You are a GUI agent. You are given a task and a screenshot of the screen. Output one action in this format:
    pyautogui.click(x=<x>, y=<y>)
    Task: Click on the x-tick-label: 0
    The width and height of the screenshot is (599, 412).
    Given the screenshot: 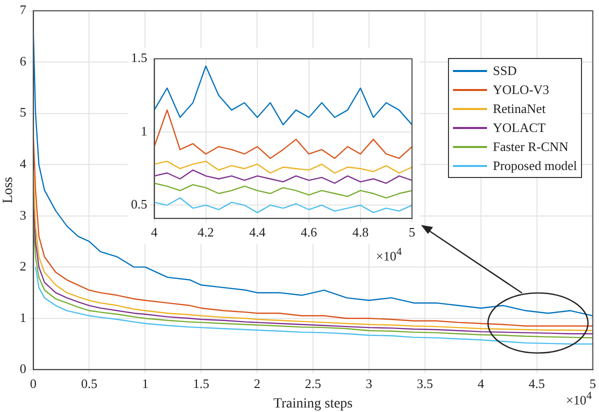 What is the action you would take?
    pyautogui.click(x=33, y=383)
    